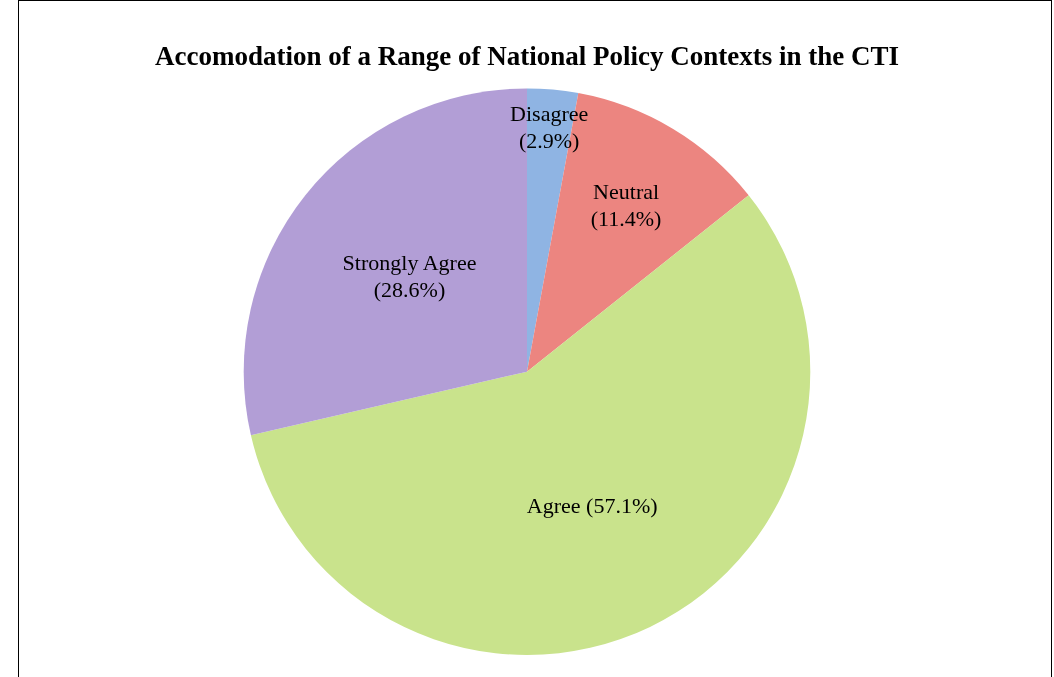  I want to click on slice-label: Agree (57.1%), so click(592, 505).